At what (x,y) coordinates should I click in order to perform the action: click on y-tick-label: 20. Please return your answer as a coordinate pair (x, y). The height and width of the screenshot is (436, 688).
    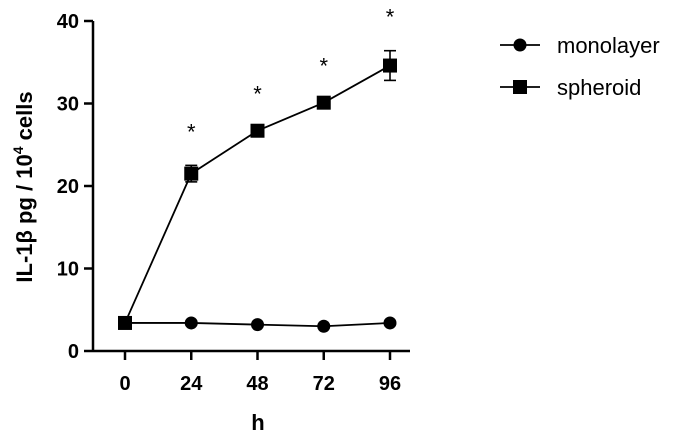
    Looking at the image, I should click on (68, 187).